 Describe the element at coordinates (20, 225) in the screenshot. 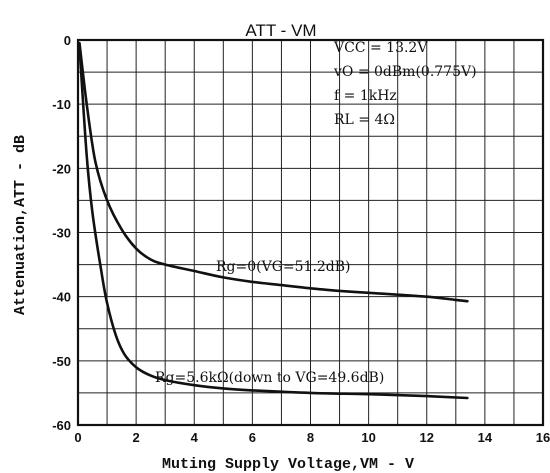

I see `y-axis-title: Attenuation,ATT - dB` at that location.